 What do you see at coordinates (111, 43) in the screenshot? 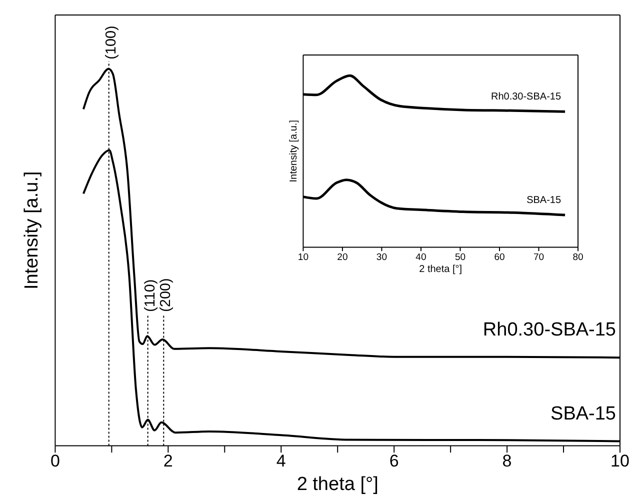
I see `annotation: (100)` at bounding box center [111, 43].